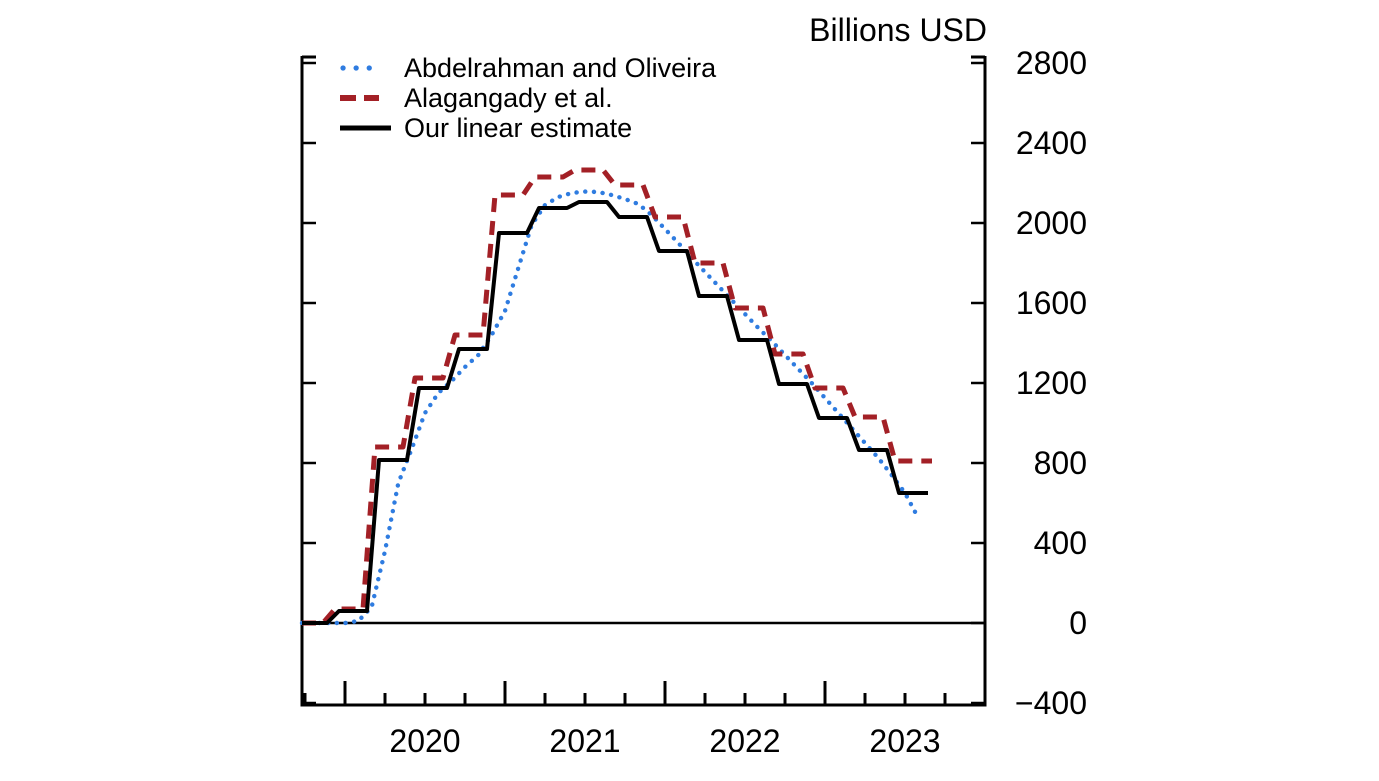 Image resolution: width=1379 pixels, height=781 pixels. Describe the element at coordinates (904, 741) in the screenshot. I see `x-axis-label: 2023` at that location.